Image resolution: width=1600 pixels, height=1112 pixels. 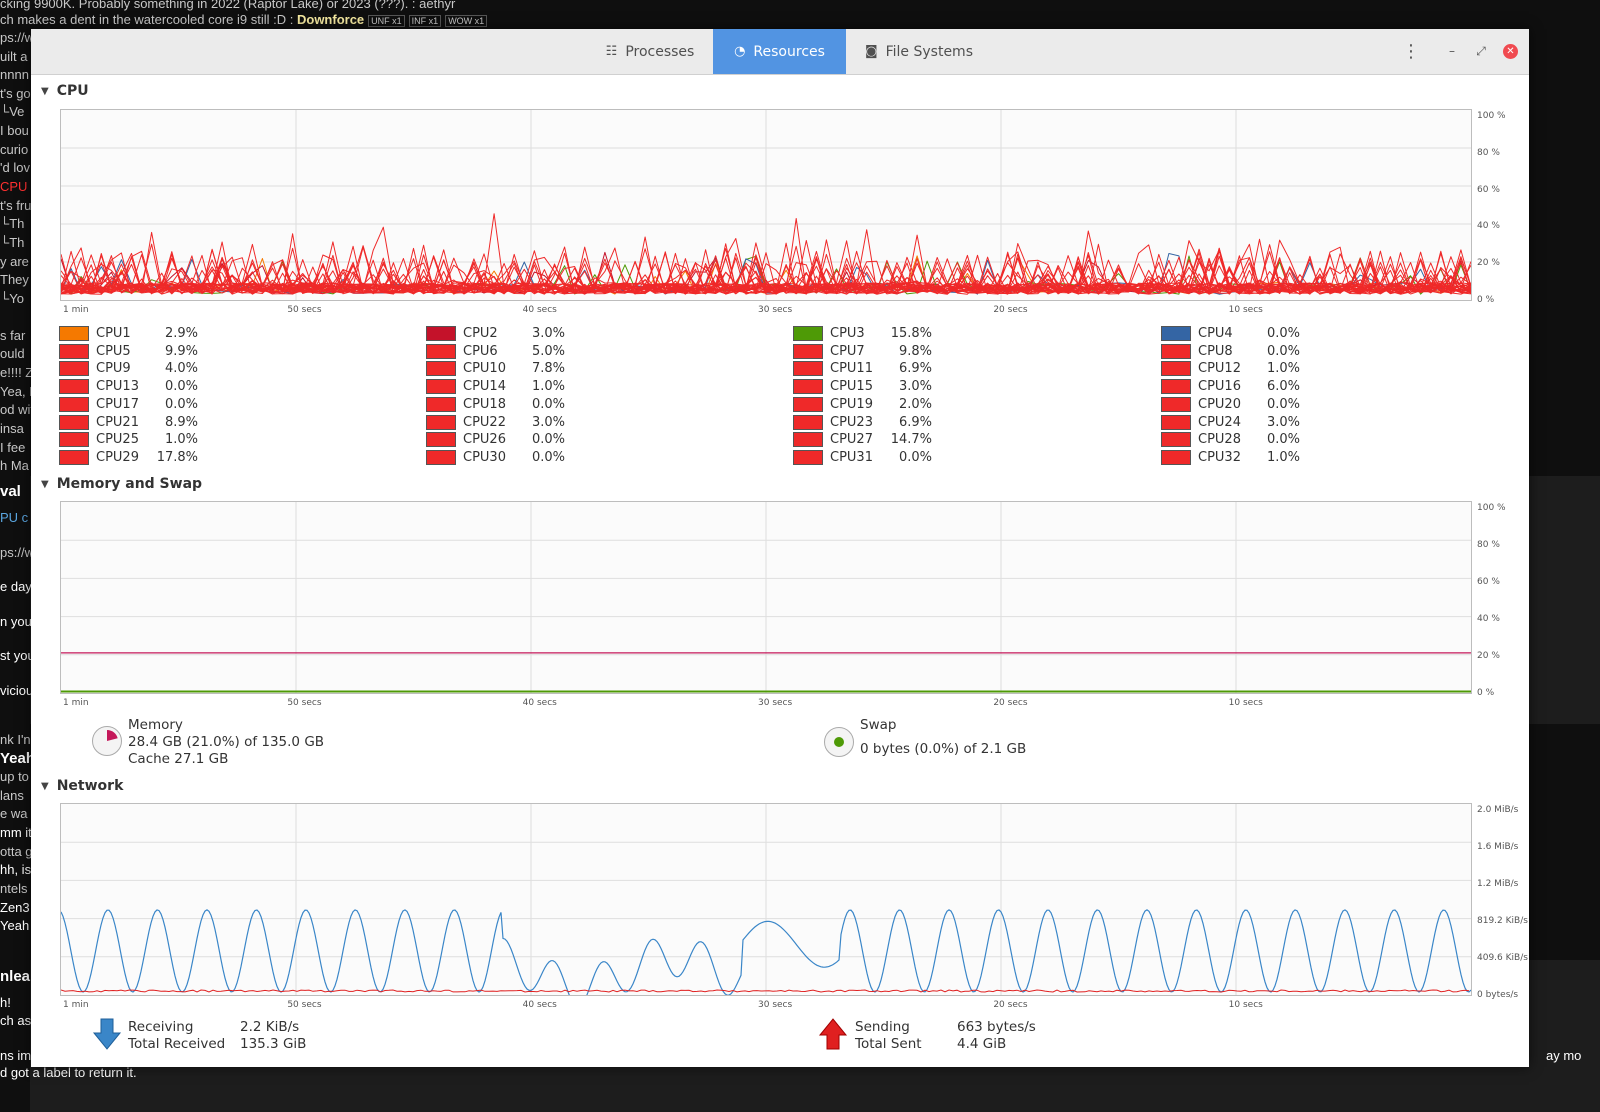 I want to click on background-chat-line: otta g, so click(x=16, y=851).